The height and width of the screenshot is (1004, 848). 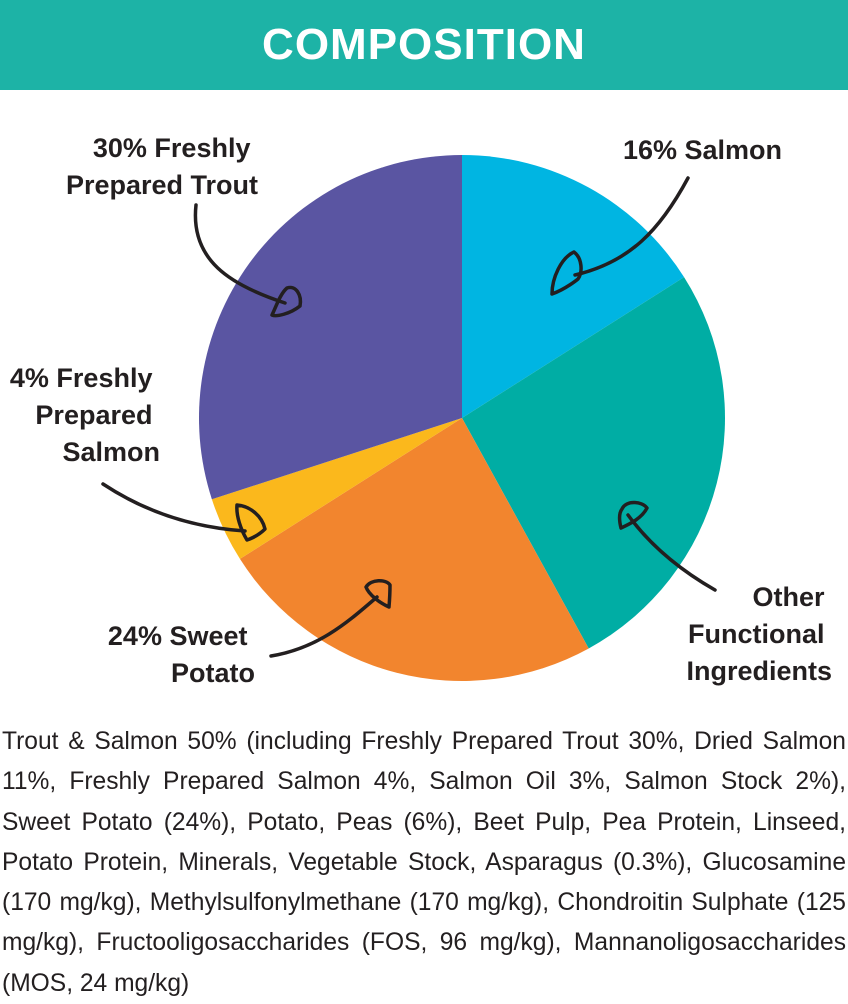 I want to click on label-salmon: 16% Salmon, so click(x=702, y=150).